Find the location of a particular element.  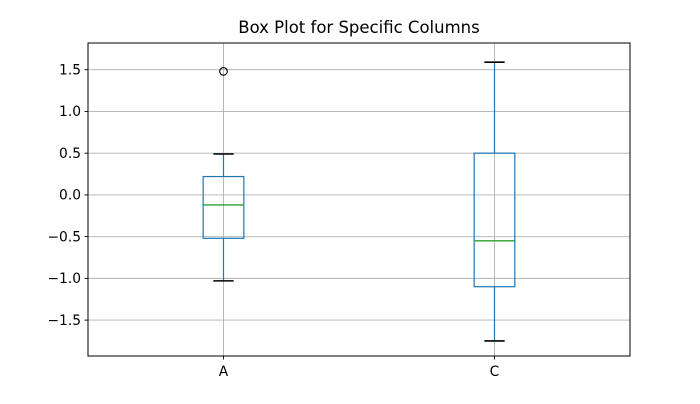

x-tick-label: C is located at coordinates (495, 372).